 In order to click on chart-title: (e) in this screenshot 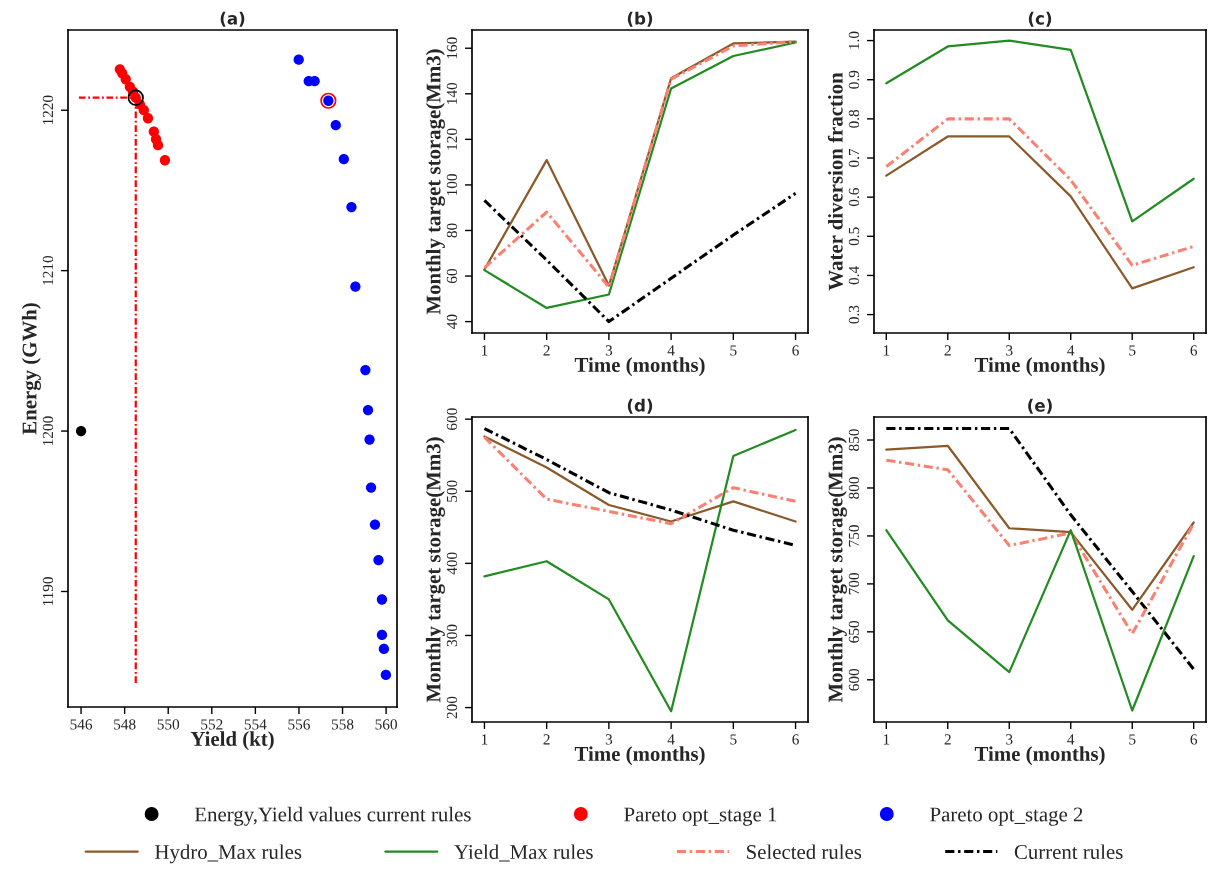, I will do `click(1040, 406)`.